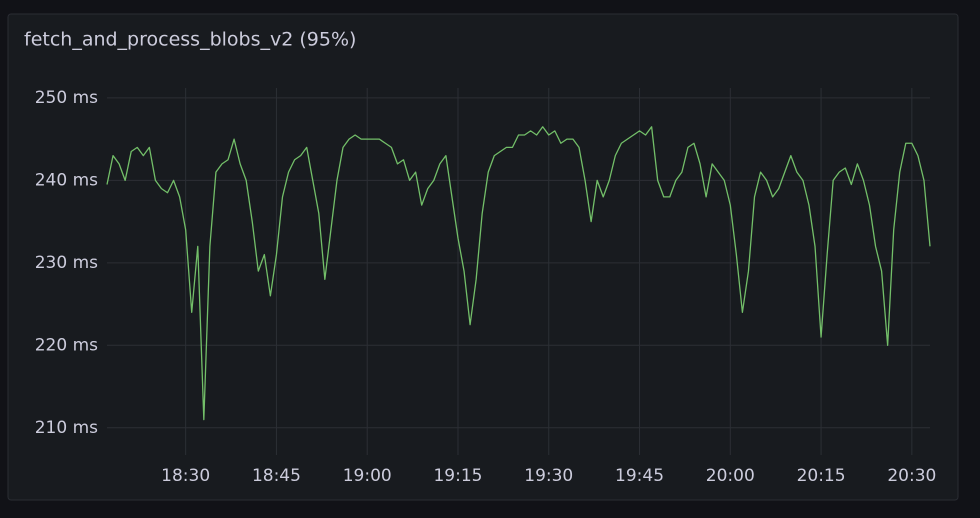 The width and height of the screenshot is (980, 518). What do you see at coordinates (730, 476) in the screenshot?
I see `x-tick-label: 20:00` at bounding box center [730, 476].